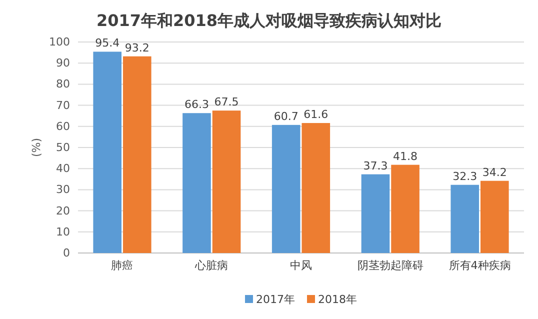  What do you see at coordinates (390, 265) in the screenshot?
I see `x-tick-label: 阴茎勃起障碍` at bounding box center [390, 265].